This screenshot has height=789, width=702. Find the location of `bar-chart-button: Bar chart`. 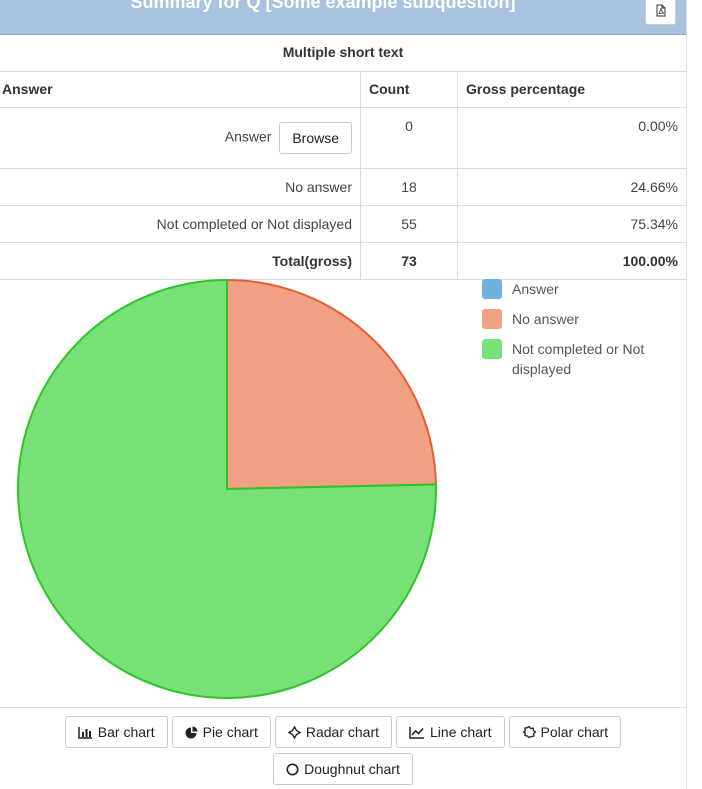

bar-chart-button: Bar chart is located at coordinates (116, 732).